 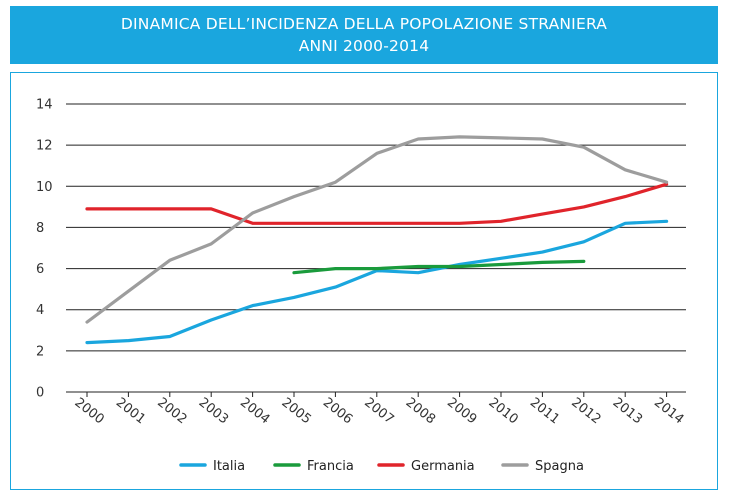 I want to click on x-tick-label: 2002, so click(x=171, y=411).